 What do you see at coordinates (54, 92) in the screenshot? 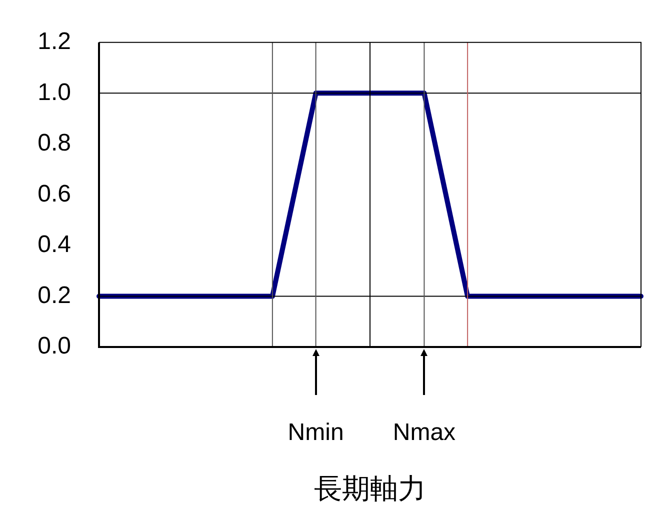
I see `y-tick-label: 1.0` at bounding box center [54, 92].